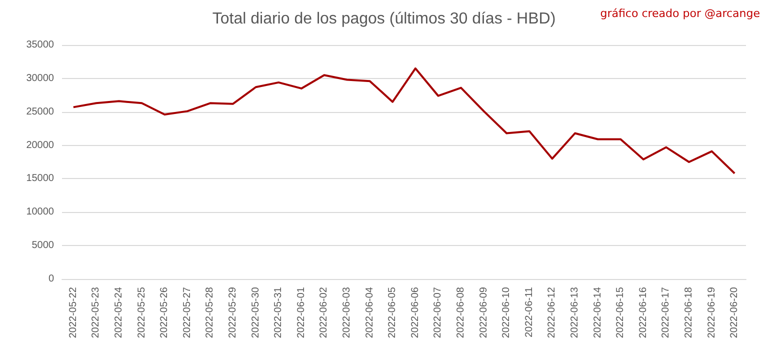  Describe the element at coordinates (598, 312) in the screenshot. I see `x-tick-label: 2022-06-14` at that location.